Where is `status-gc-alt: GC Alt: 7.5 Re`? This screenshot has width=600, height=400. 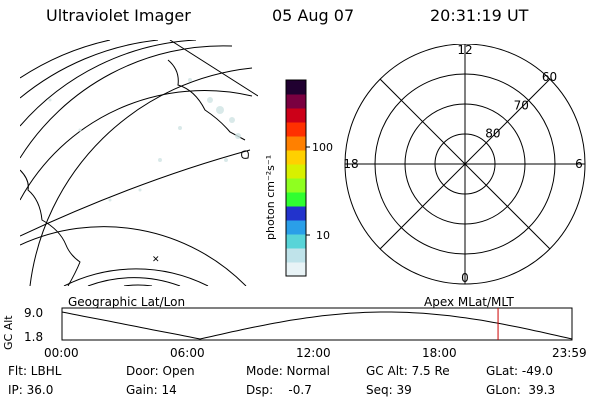
status-gc-alt: GC Alt: 7.5 Re is located at coordinates (408, 371).